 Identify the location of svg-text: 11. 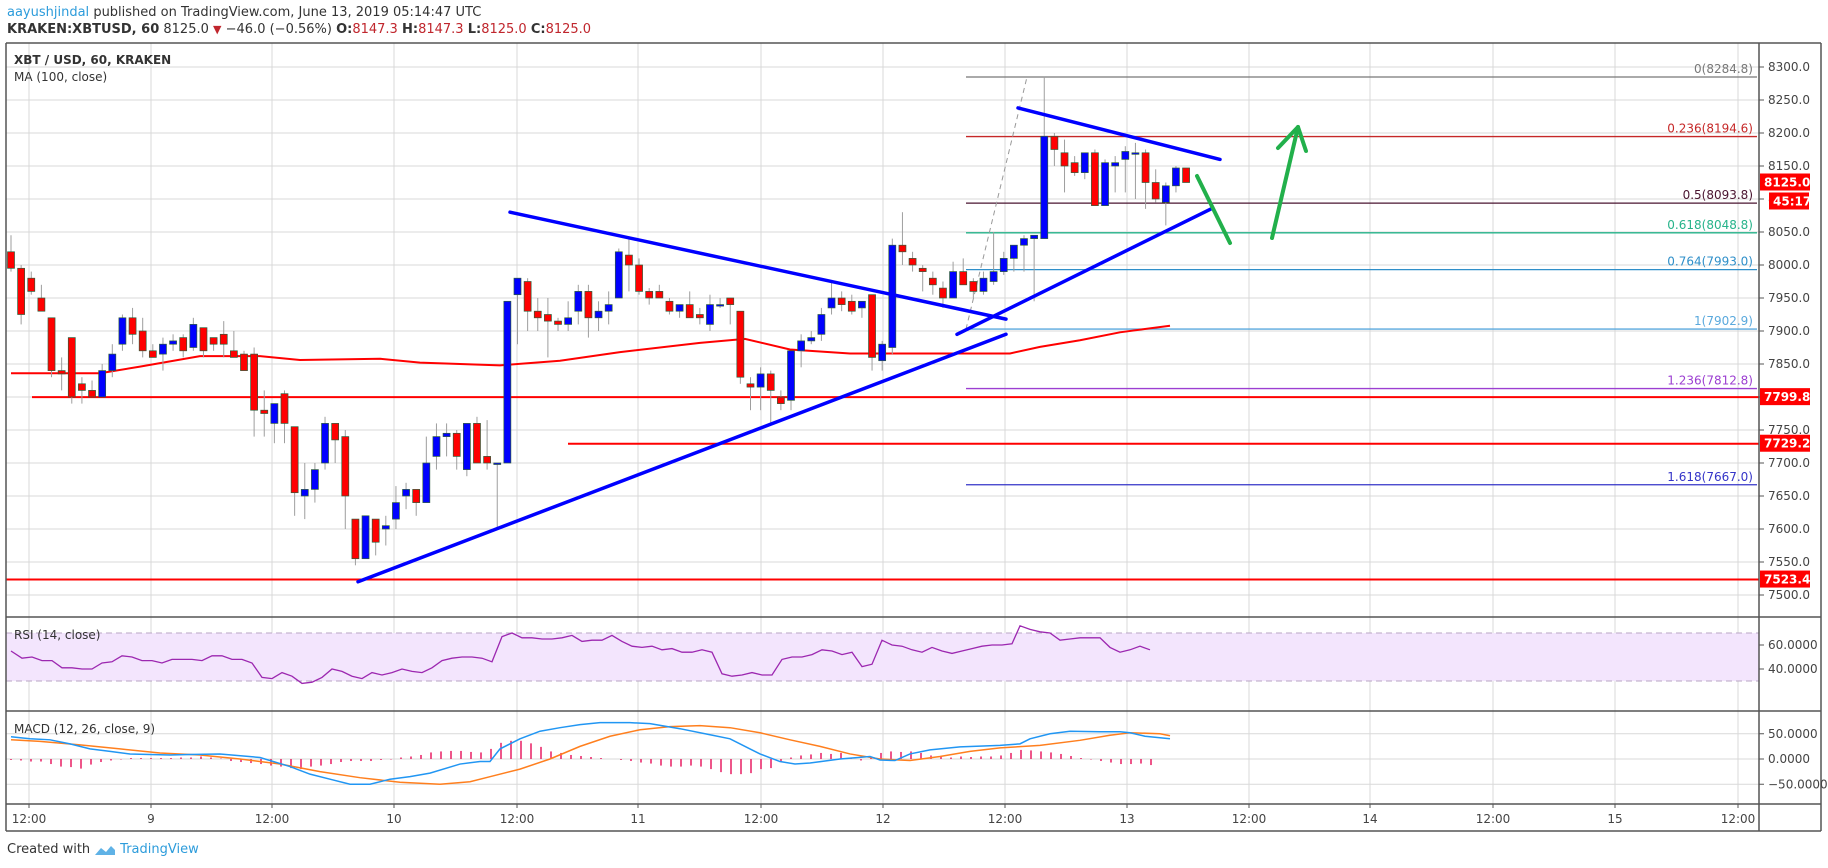
(637, 819).